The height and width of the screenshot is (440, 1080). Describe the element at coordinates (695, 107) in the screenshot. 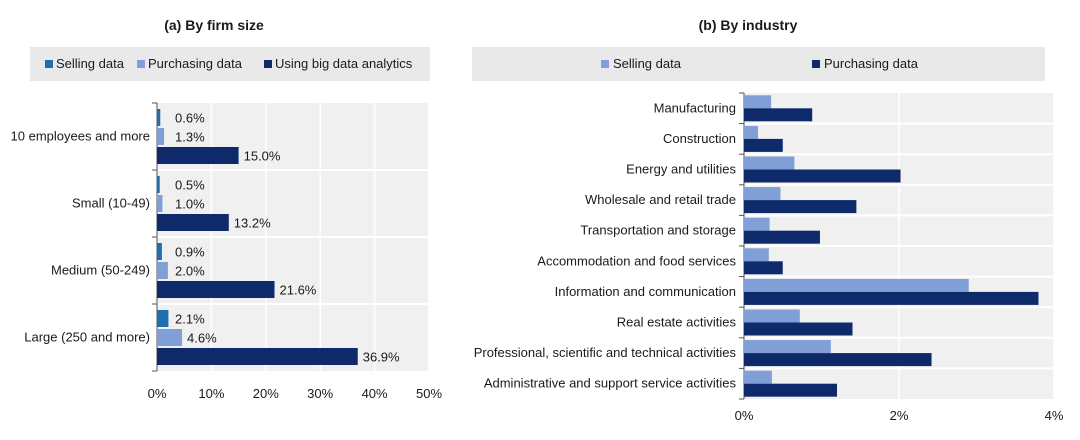

I see `category-label-b: Manufacturing` at that location.